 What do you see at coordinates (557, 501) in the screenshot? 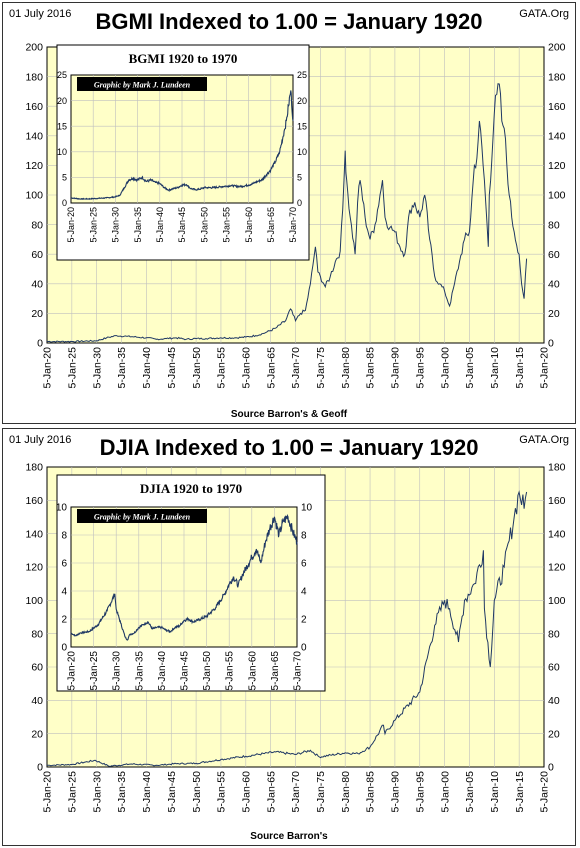
I see `djia-main-y-tick-label-right: 160` at bounding box center [557, 501].